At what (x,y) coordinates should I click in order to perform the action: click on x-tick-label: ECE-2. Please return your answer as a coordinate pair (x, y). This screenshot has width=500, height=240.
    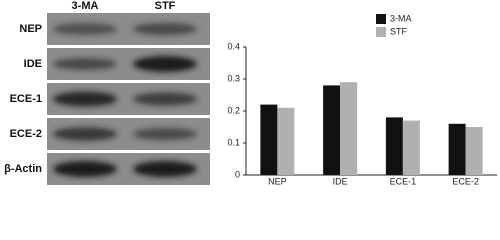
    Looking at the image, I should click on (465, 181).